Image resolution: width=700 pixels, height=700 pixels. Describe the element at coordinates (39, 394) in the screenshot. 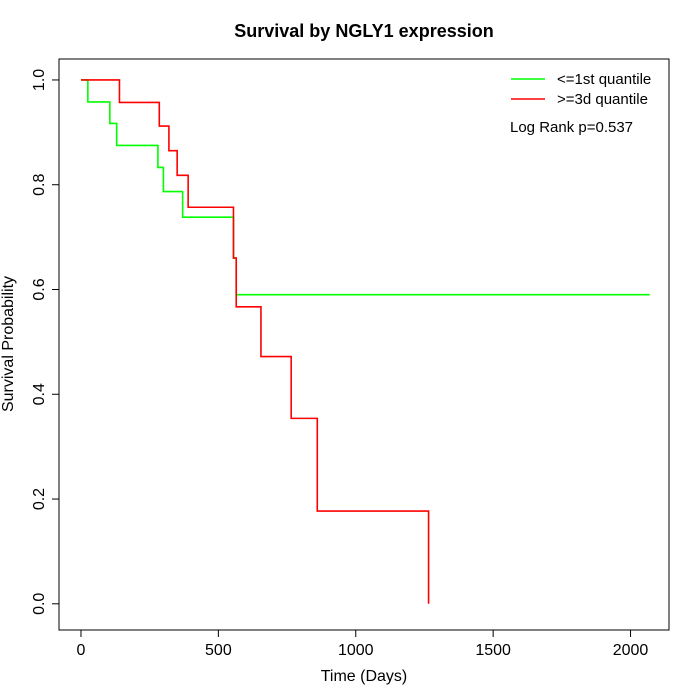

I see `y-tick-label: 0.4` at that location.